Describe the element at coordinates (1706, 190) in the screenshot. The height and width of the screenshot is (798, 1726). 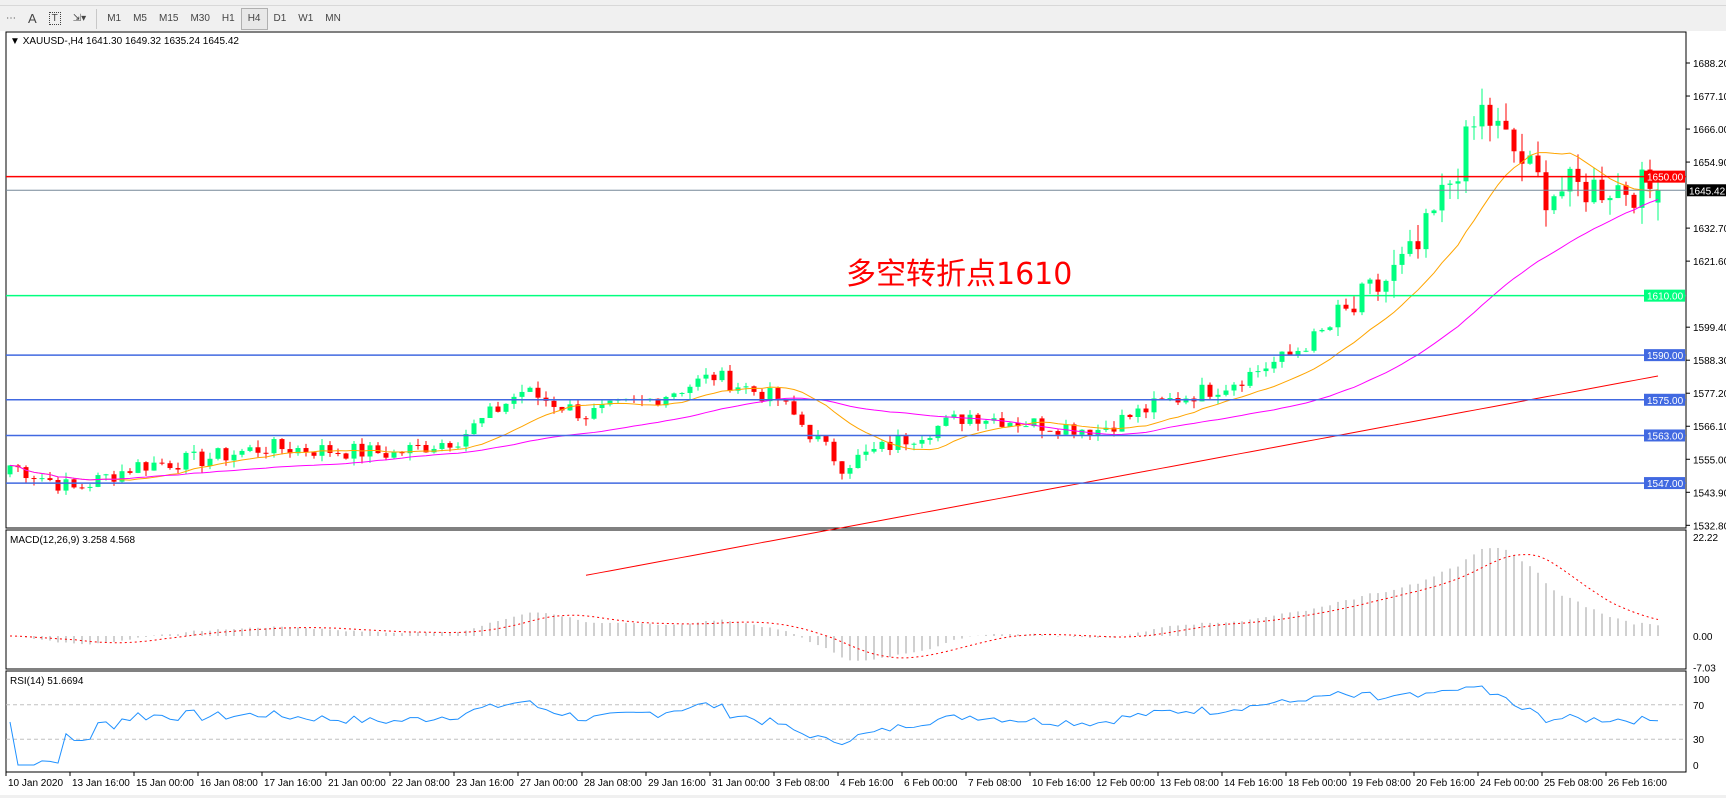
I see `current-price-tag` at that location.